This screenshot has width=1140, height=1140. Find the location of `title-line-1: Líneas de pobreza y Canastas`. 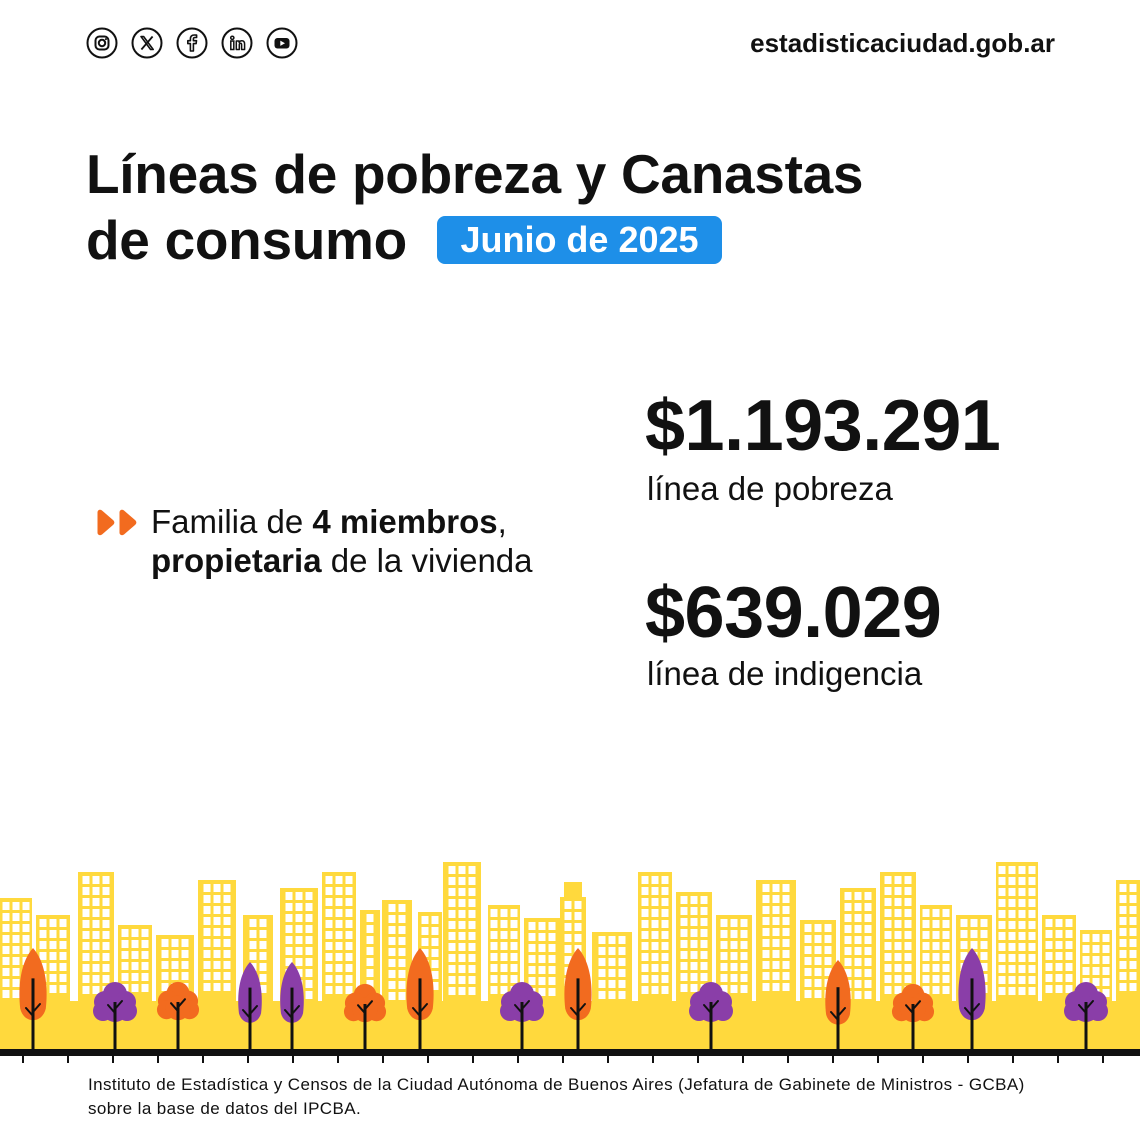

title-line-1: Líneas de pobreza y Canastas is located at coordinates (475, 174).